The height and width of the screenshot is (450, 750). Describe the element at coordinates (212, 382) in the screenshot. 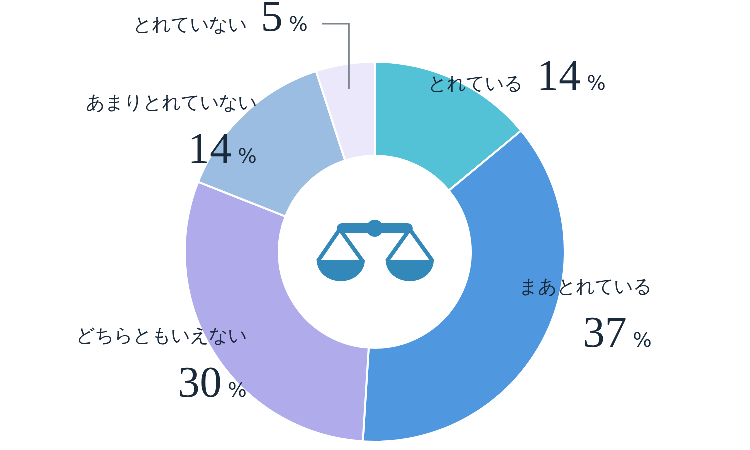

I see `data-label: 30%` at that location.